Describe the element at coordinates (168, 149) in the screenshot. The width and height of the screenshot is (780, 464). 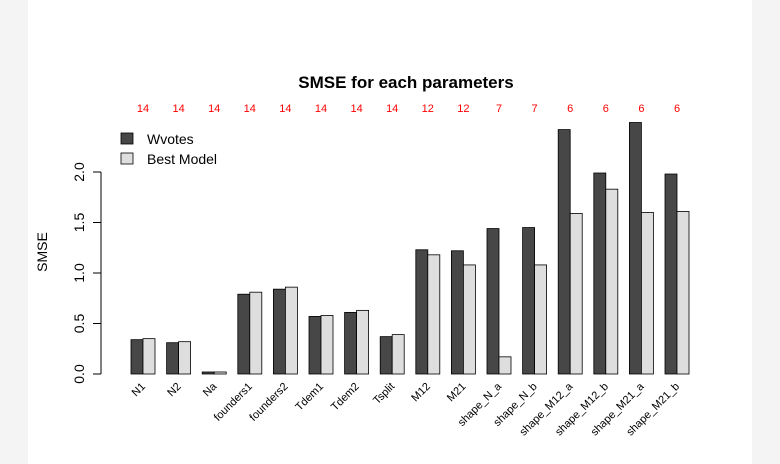
I see `legend: Wvotes Best Model` at that location.